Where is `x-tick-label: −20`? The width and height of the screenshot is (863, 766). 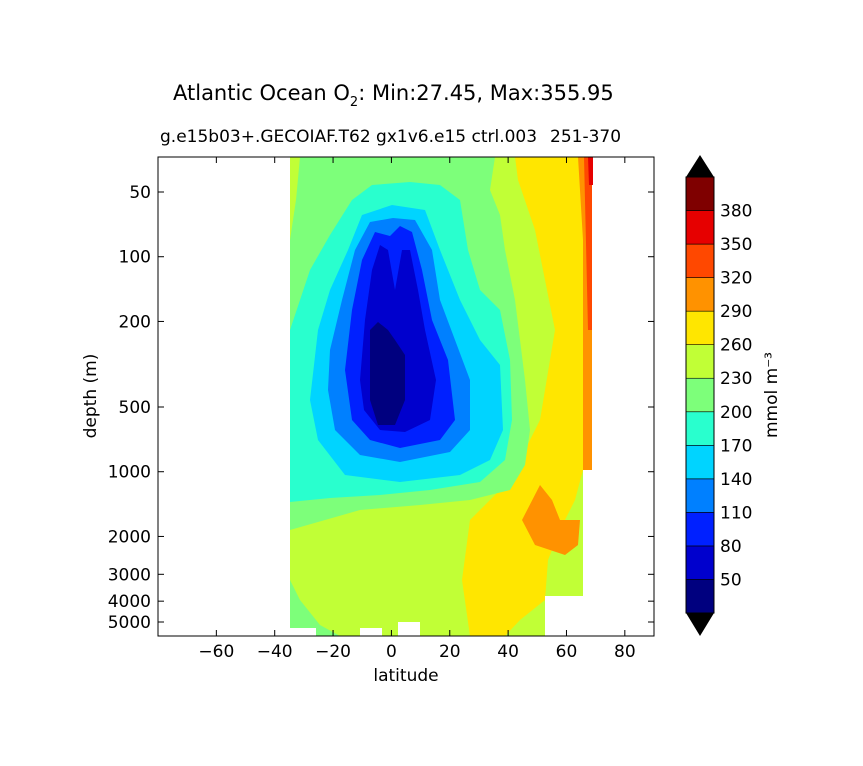
x-tick-label: −20 is located at coordinates (333, 652).